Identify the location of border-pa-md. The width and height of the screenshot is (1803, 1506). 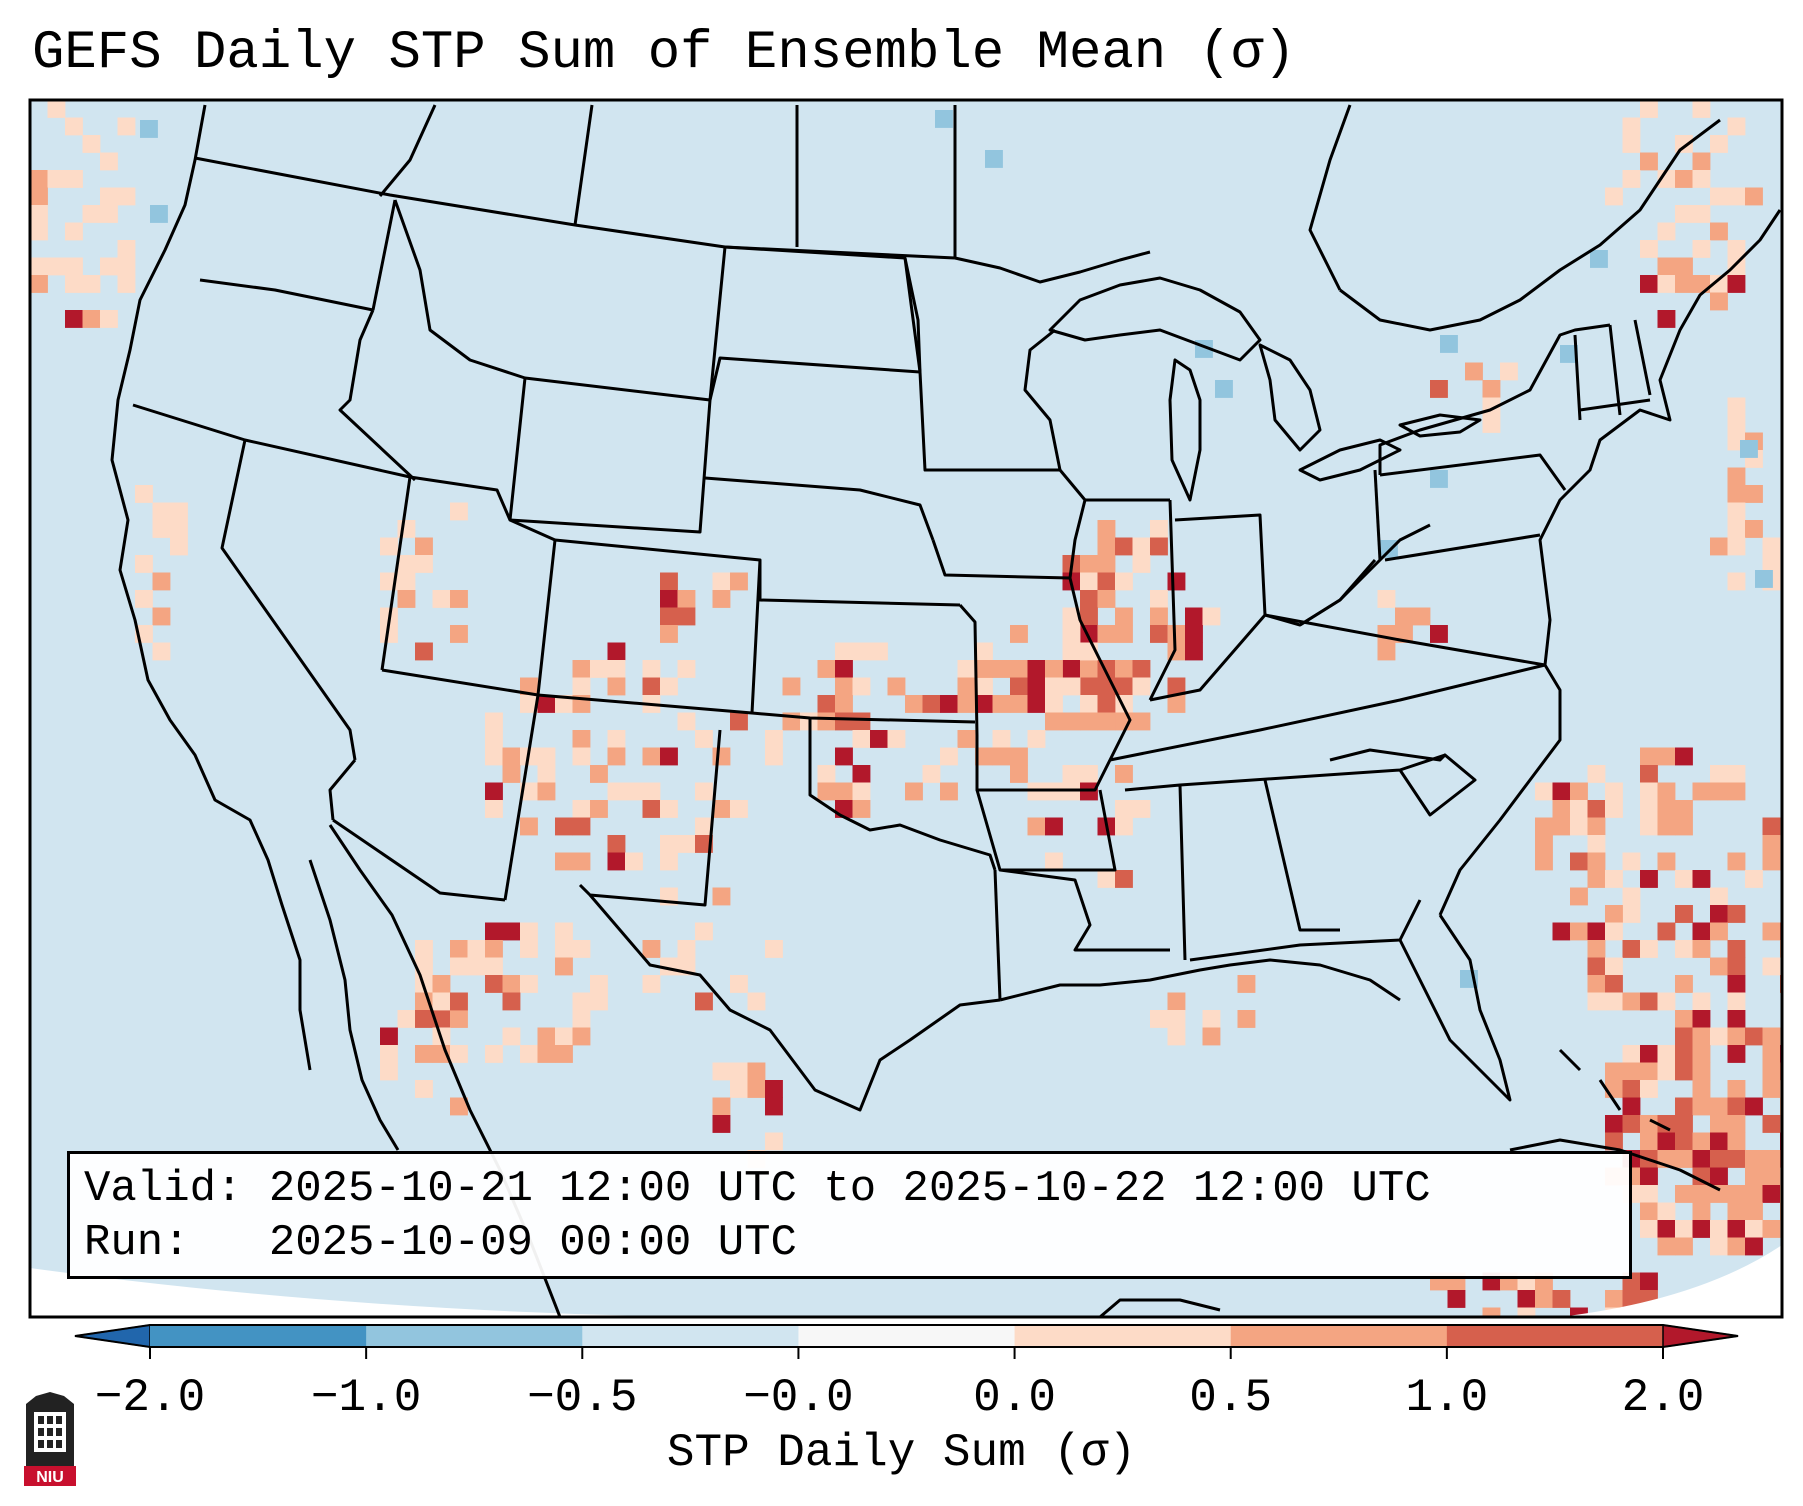
(1462, 547).